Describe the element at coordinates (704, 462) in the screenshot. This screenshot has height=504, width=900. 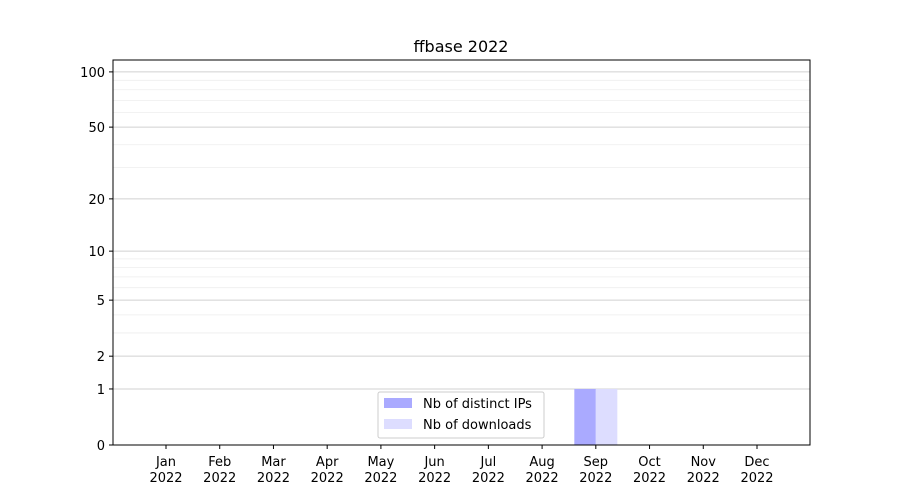
I see `x-tick-label: Nov` at that location.